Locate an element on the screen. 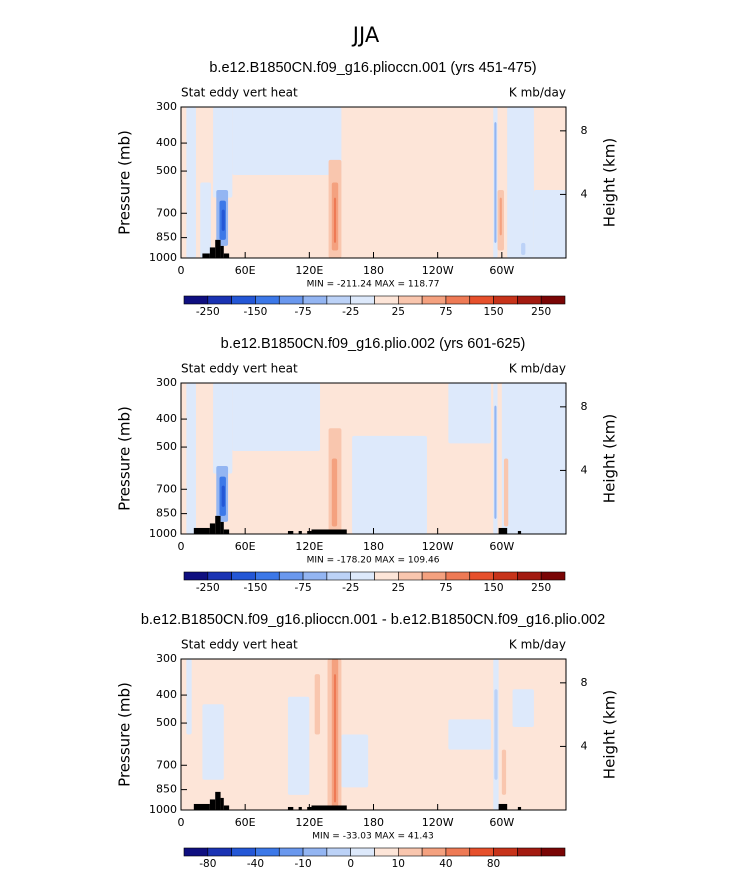 Image resolution: width=733 pixels, height=888 pixels. x-tick-label: 60E is located at coordinates (245, 822).